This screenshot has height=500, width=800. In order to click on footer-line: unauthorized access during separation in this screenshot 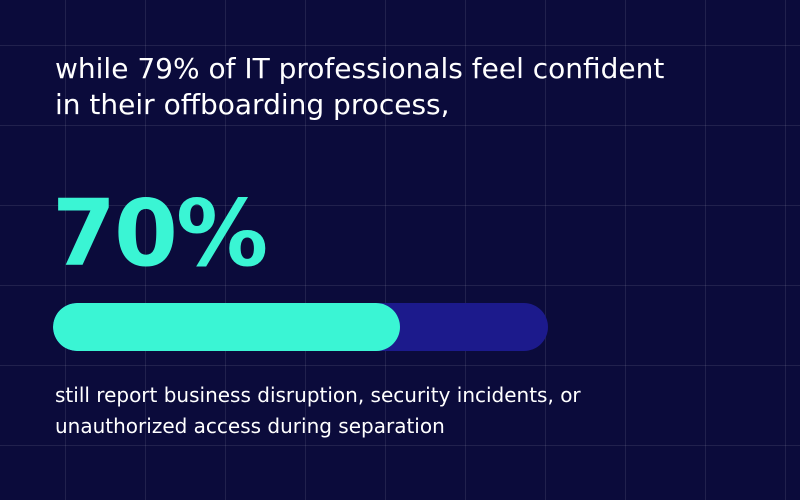, I will do `click(250, 426)`.